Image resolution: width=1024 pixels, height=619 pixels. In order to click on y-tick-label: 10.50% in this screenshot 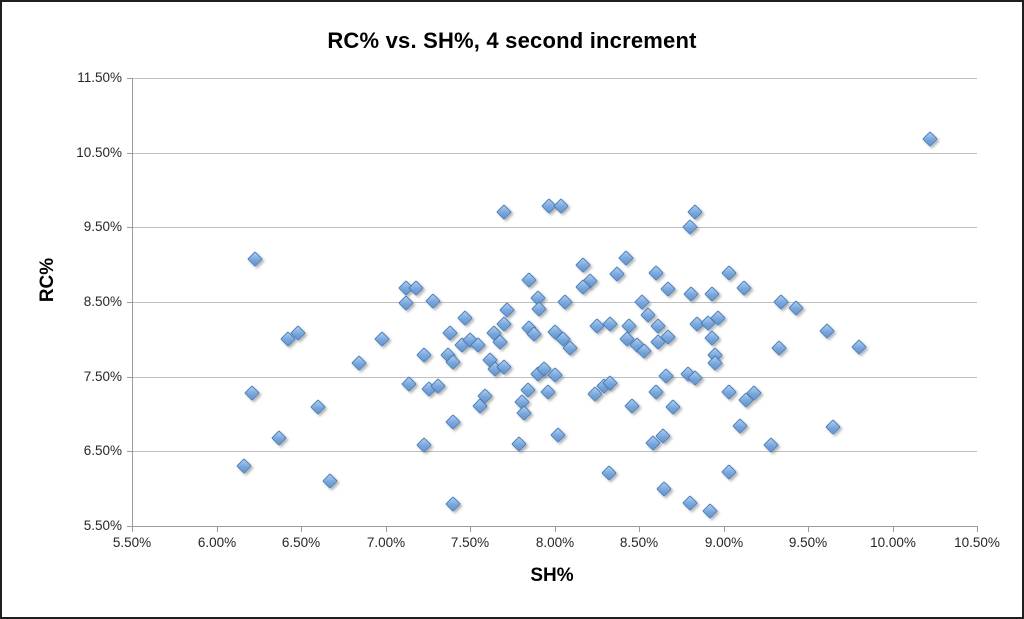, I will do `click(99, 152)`.